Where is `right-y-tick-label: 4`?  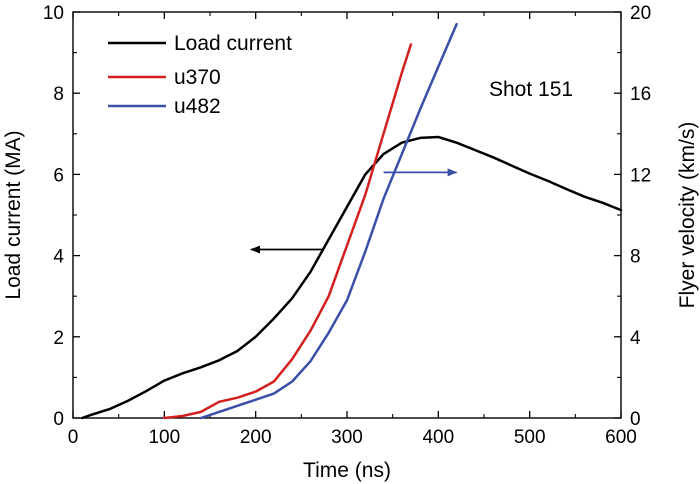
right-y-tick-label: 4 is located at coordinates (635, 338).